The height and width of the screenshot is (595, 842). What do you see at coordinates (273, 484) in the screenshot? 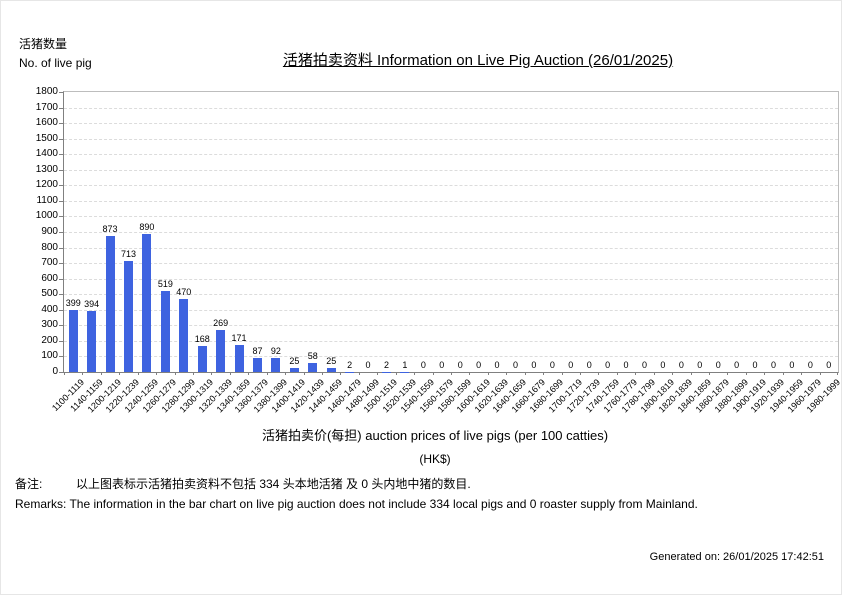
I see `remarks-text-zh: 以上图表标示活猪拍卖资料不包括 334 头本地活猪 及 0 头内地中猪的数目.` at bounding box center [273, 484].